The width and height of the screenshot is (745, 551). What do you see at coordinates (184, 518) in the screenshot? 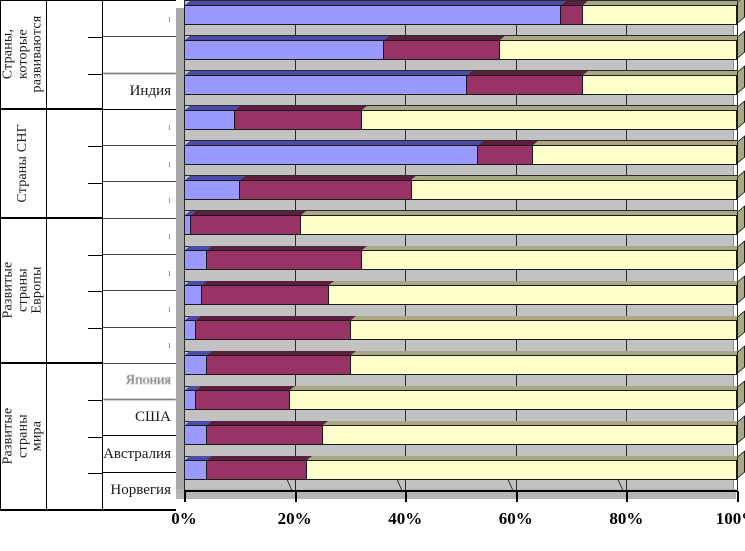
I see `x-axis-tick-label: 0%` at bounding box center [184, 518].